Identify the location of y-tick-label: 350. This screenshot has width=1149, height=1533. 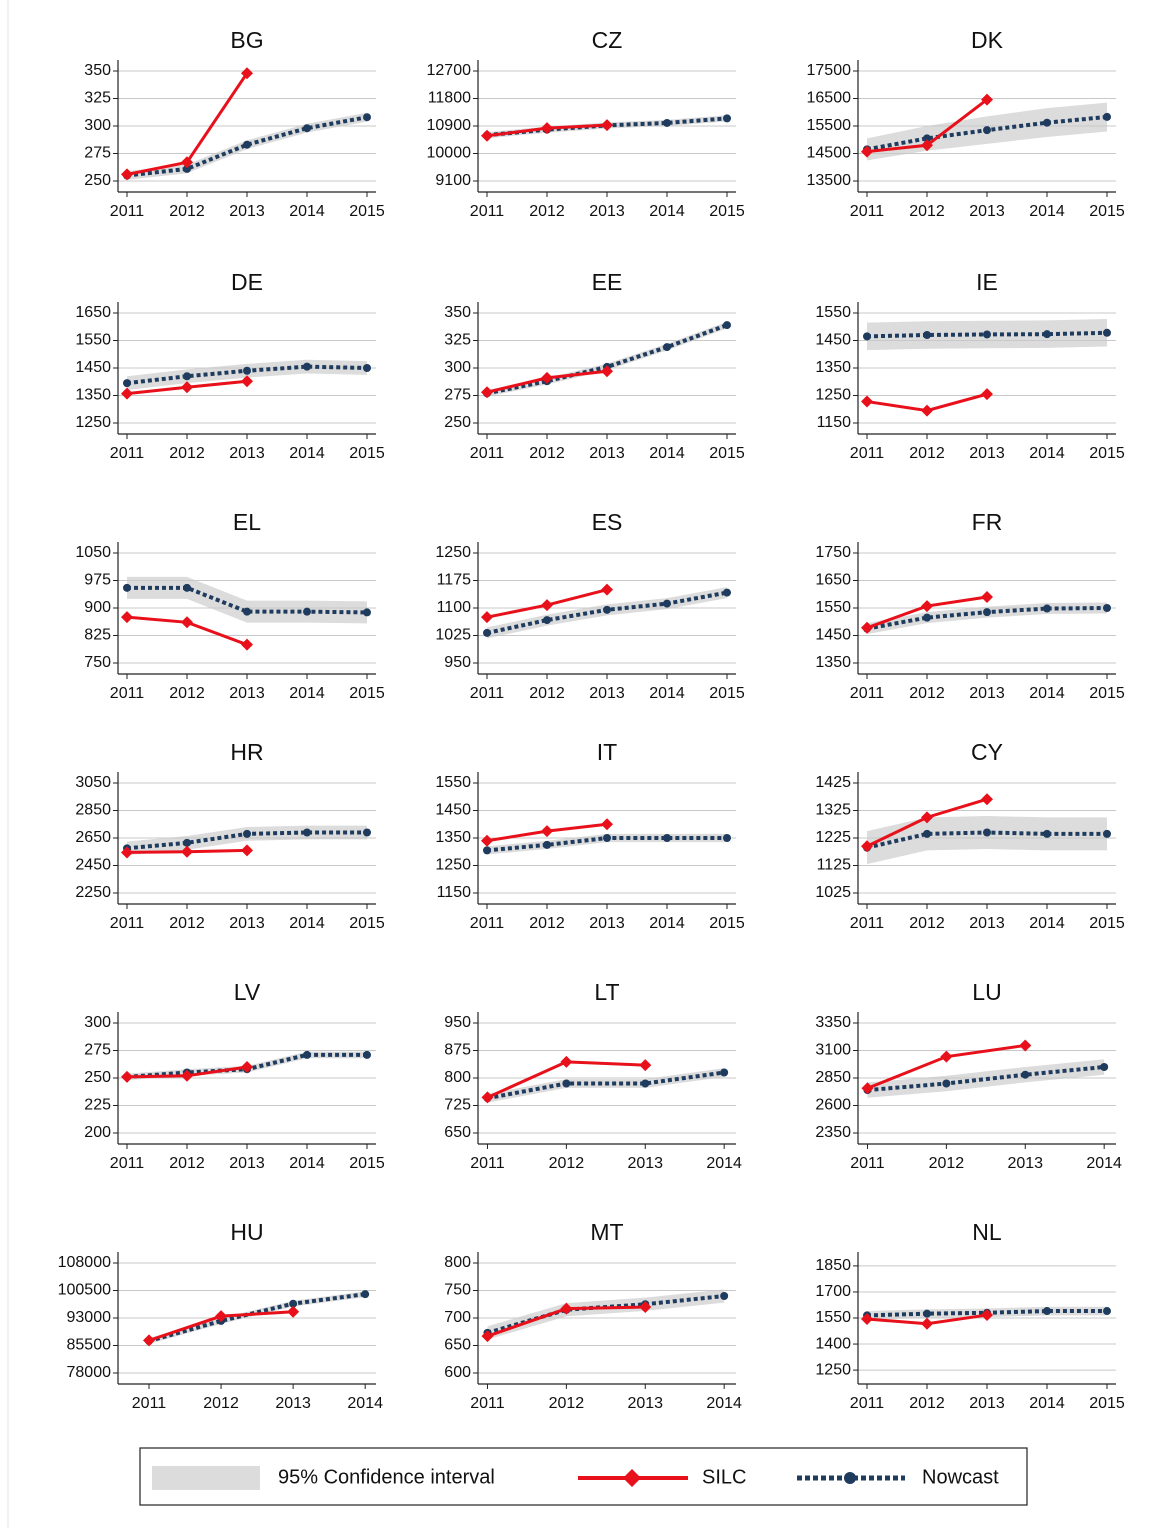
(97, 70).